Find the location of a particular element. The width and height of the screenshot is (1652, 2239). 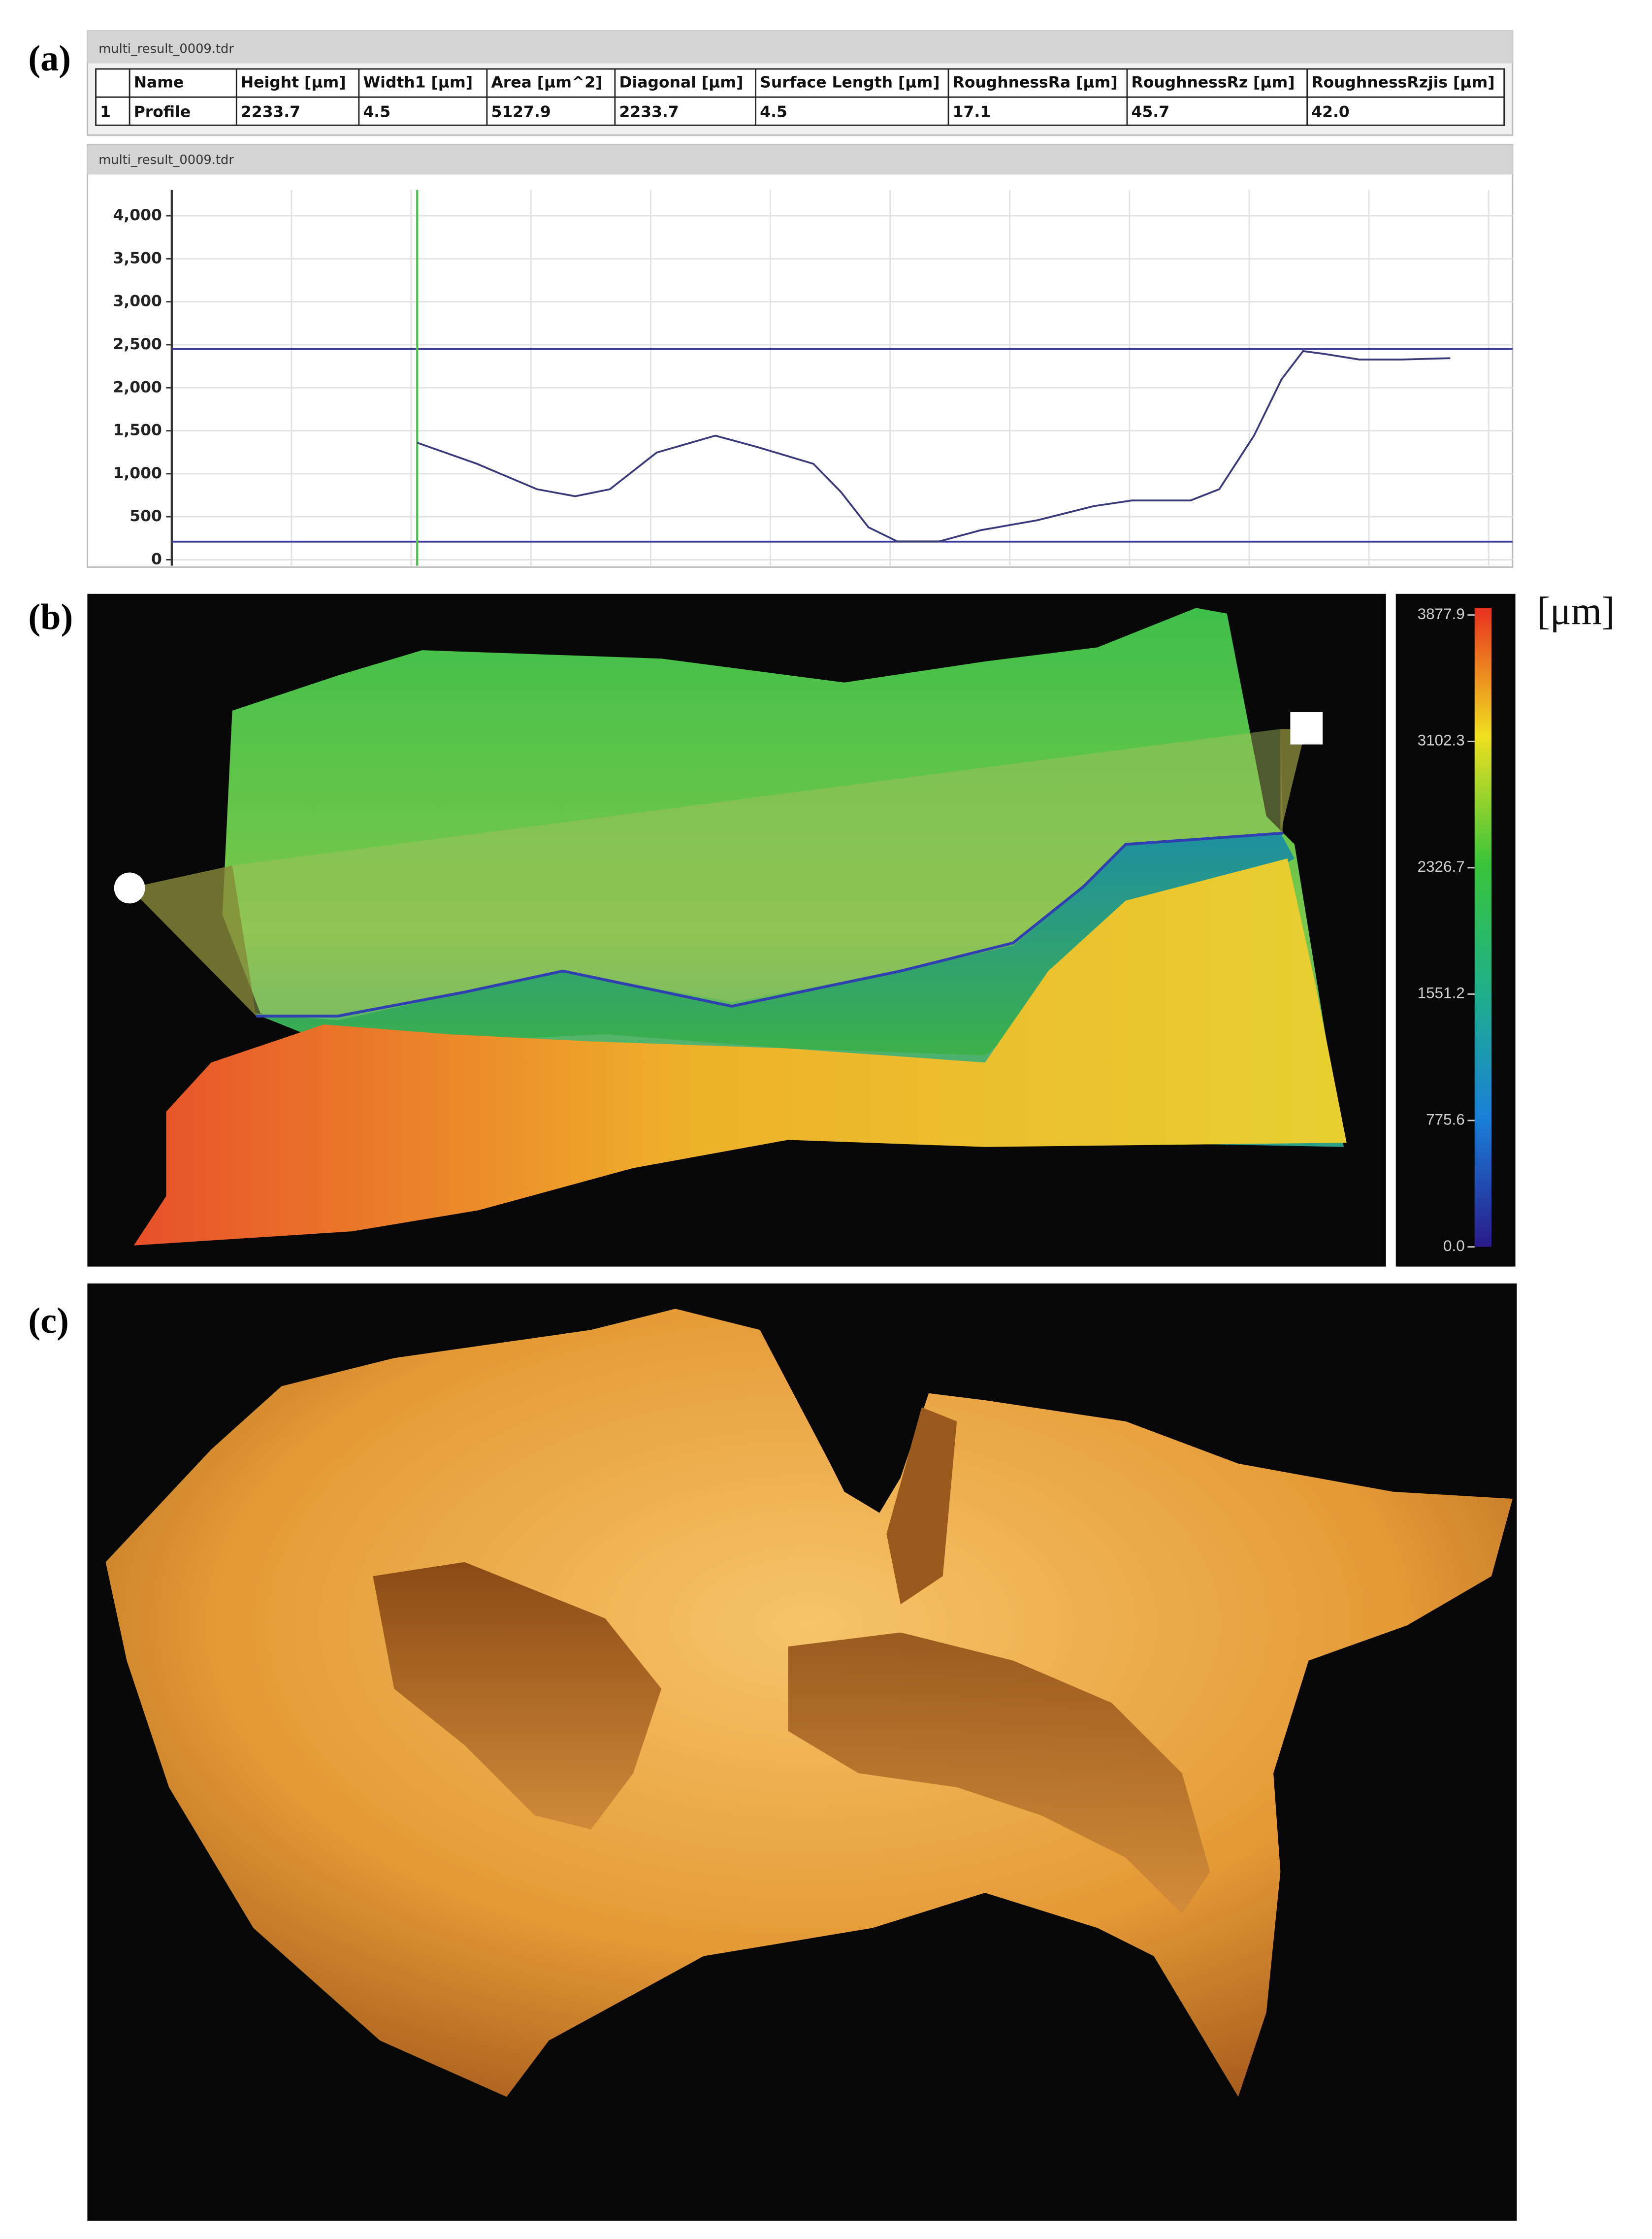

table-cell: 1 is located at coordinates (105, 112).